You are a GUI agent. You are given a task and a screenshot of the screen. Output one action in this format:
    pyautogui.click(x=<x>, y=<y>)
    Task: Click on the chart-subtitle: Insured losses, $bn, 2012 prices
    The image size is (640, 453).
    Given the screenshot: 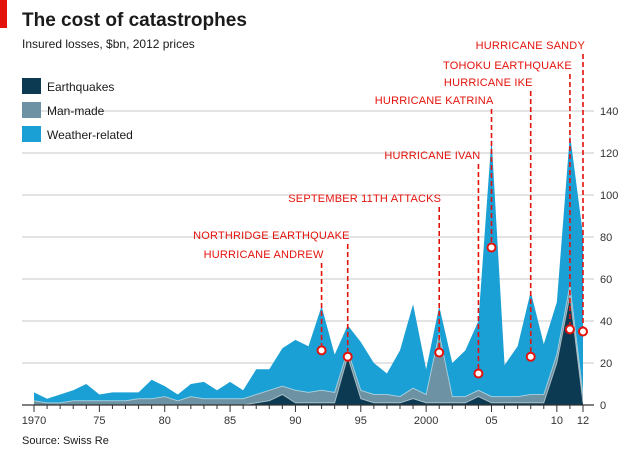 What is the action you would take?
    pyautogui.click(x=108, y=44)
    